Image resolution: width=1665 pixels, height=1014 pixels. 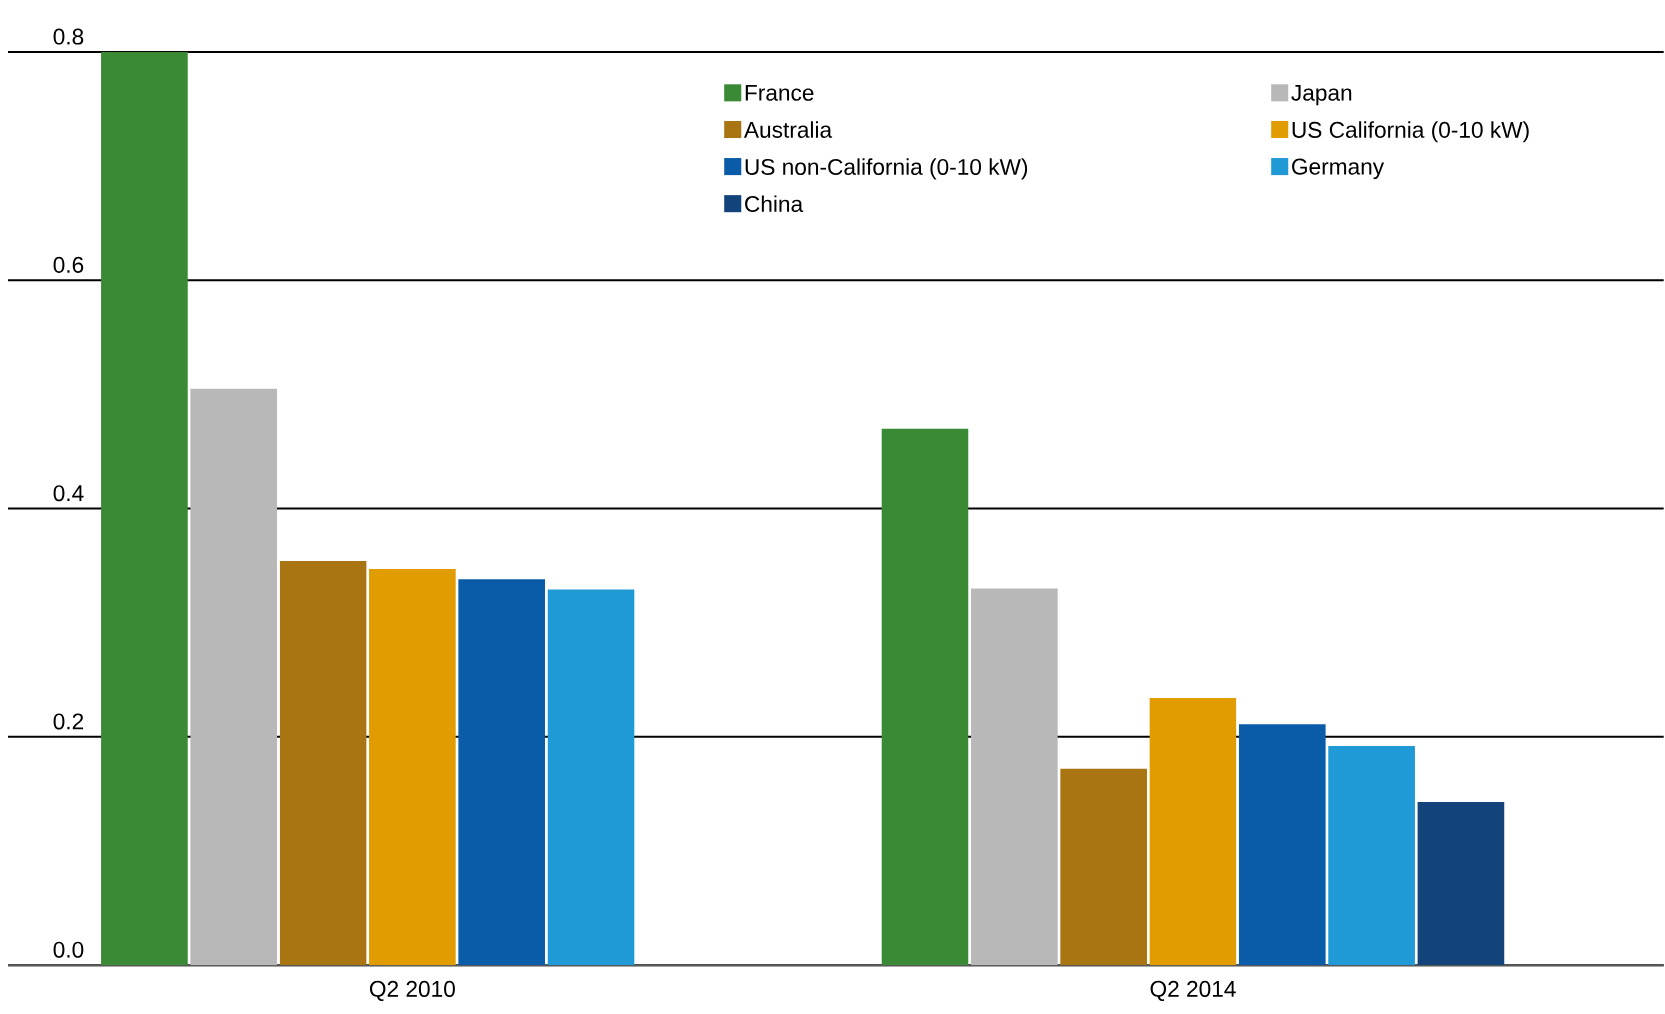 I want to click on y-tick-label: 0.4, so click(x=68, y=492).